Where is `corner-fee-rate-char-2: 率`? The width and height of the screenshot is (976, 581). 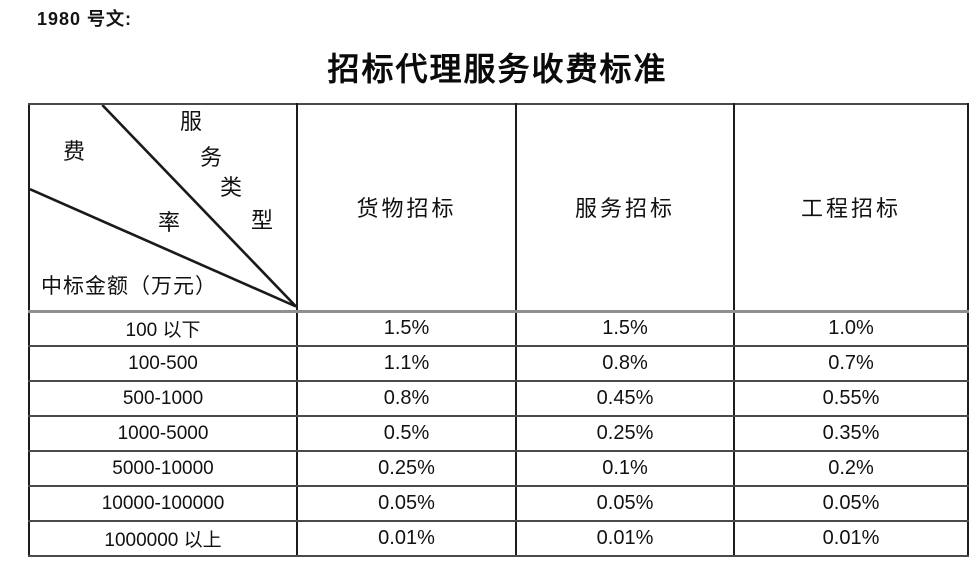 corner-fee-rate-char-2: 率 is located at coordinates (169, 222).